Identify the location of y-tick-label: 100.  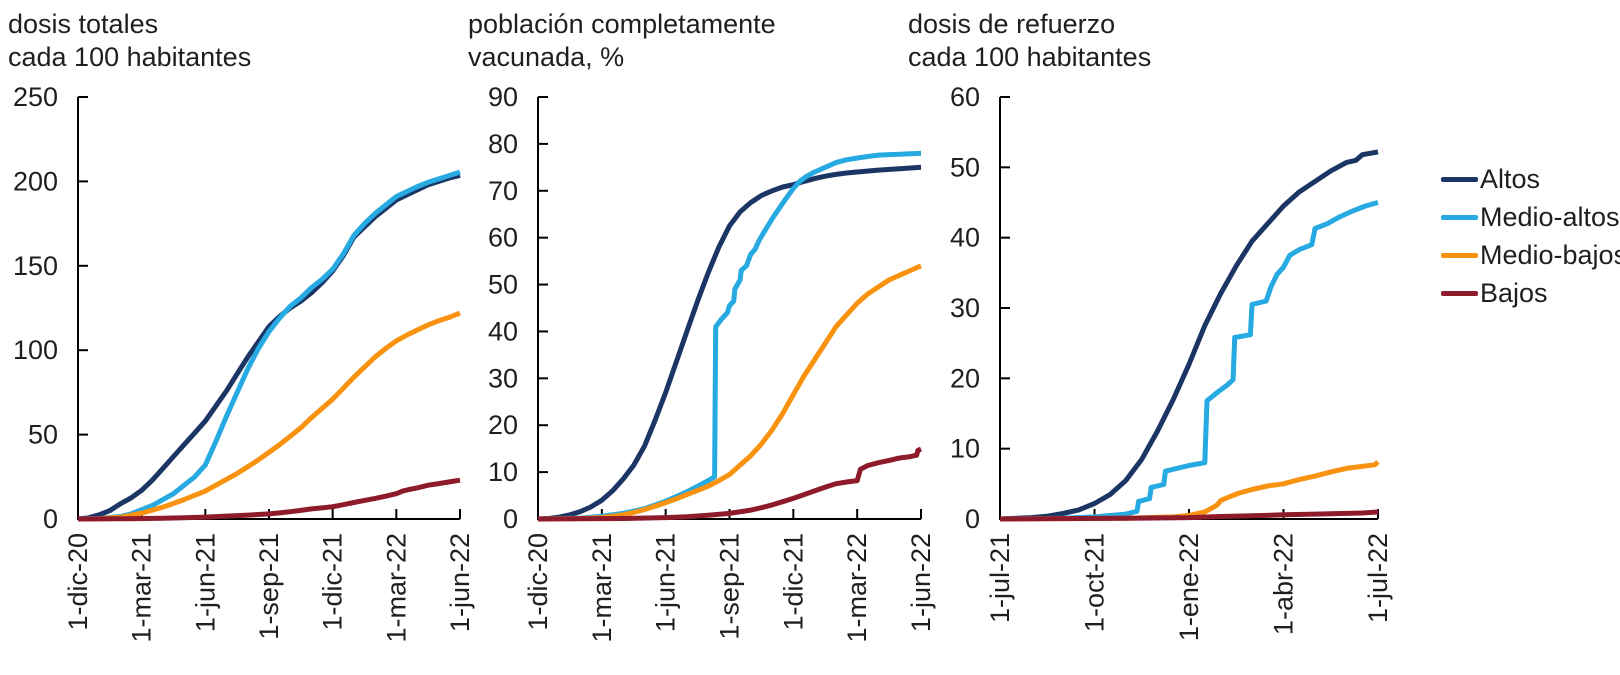
(35, 350).